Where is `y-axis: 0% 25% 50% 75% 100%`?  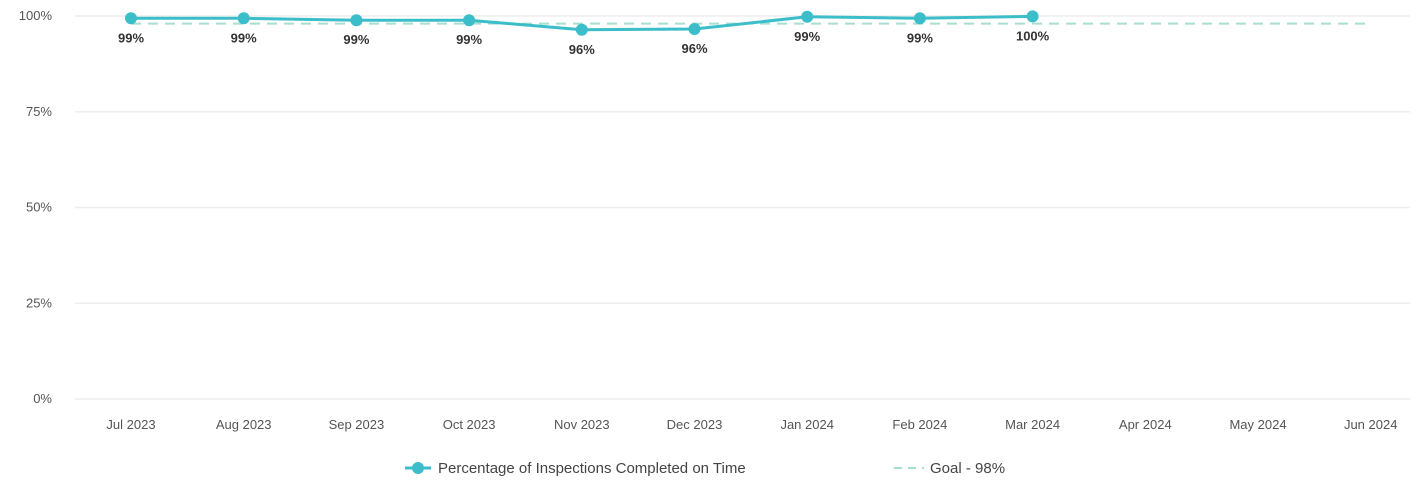 y-axis: 0% 25% 50% 75% 100% is located at coordinates (36, 207).